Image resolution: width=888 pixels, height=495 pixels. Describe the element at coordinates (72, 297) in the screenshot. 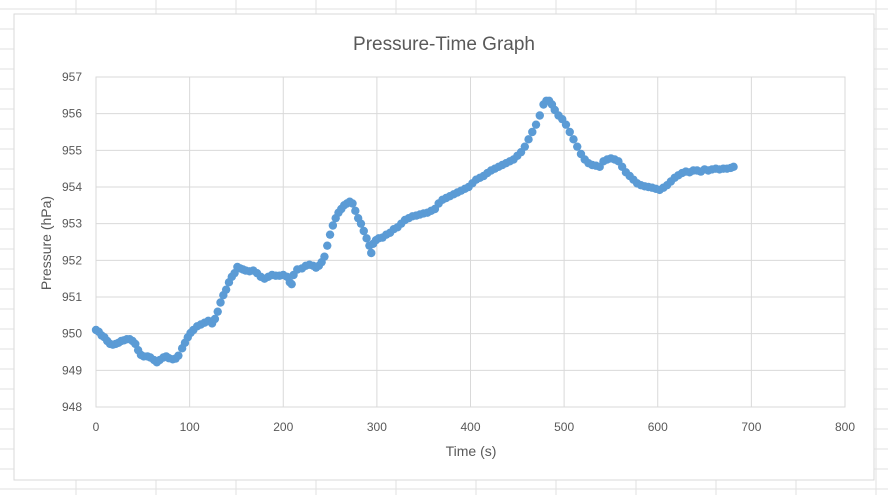

I see `y-tick-label: 951` at that location.